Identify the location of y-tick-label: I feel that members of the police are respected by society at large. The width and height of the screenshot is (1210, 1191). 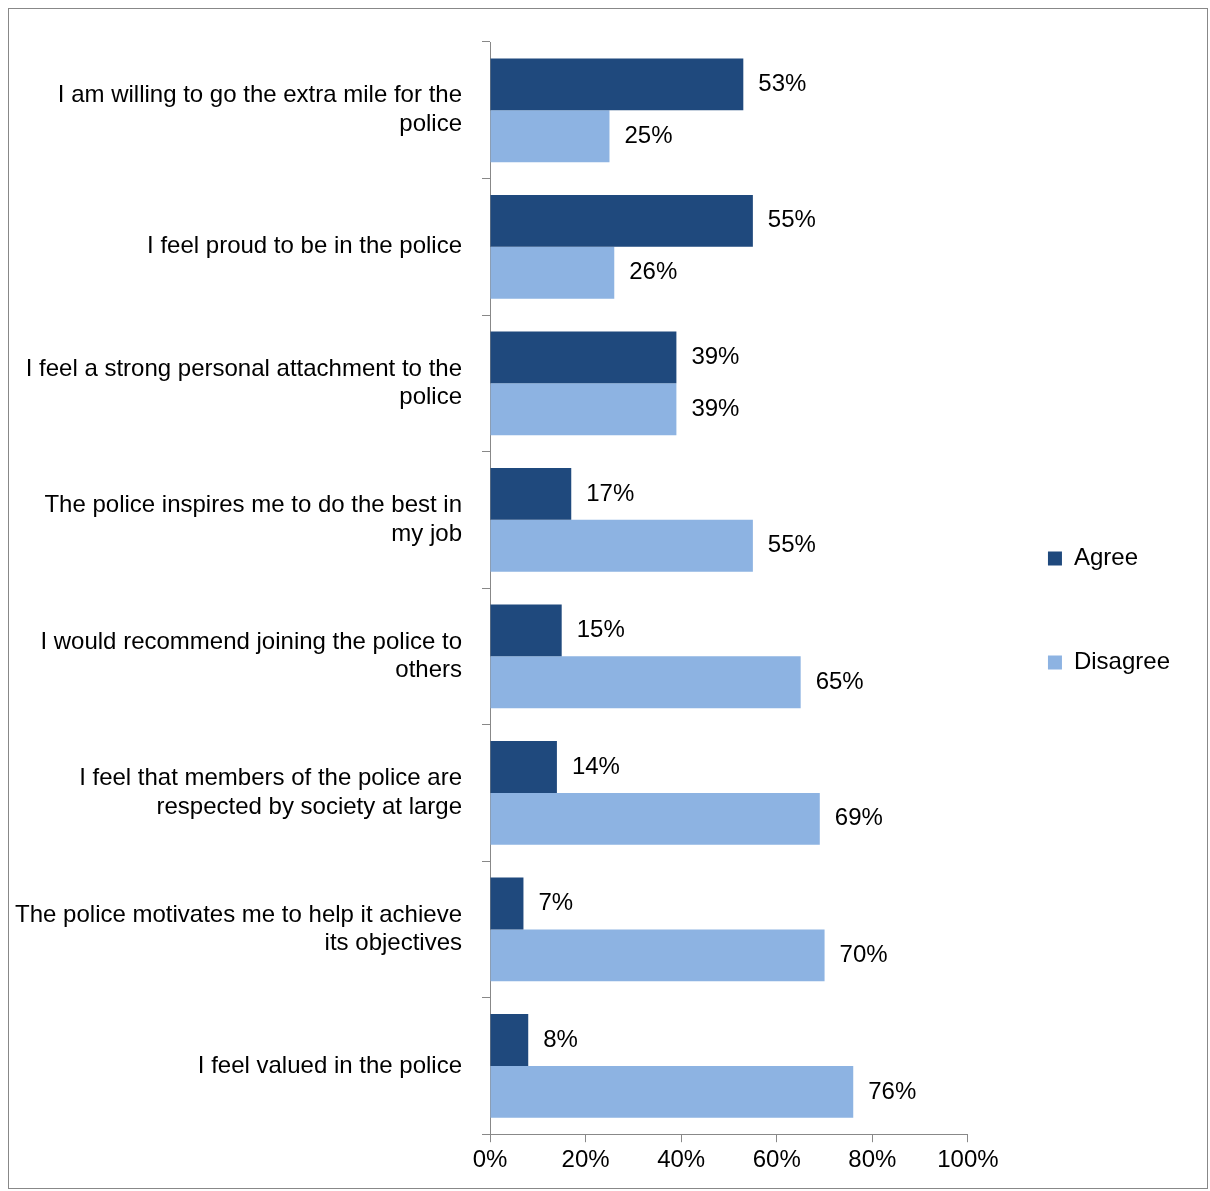
(270, 791).